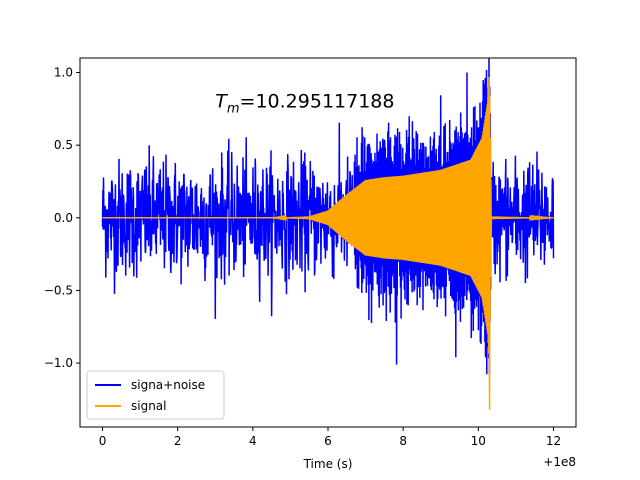 This screenshot has height=480, width=640. I want to click on annotation-symbol: T, so click(221, 102).